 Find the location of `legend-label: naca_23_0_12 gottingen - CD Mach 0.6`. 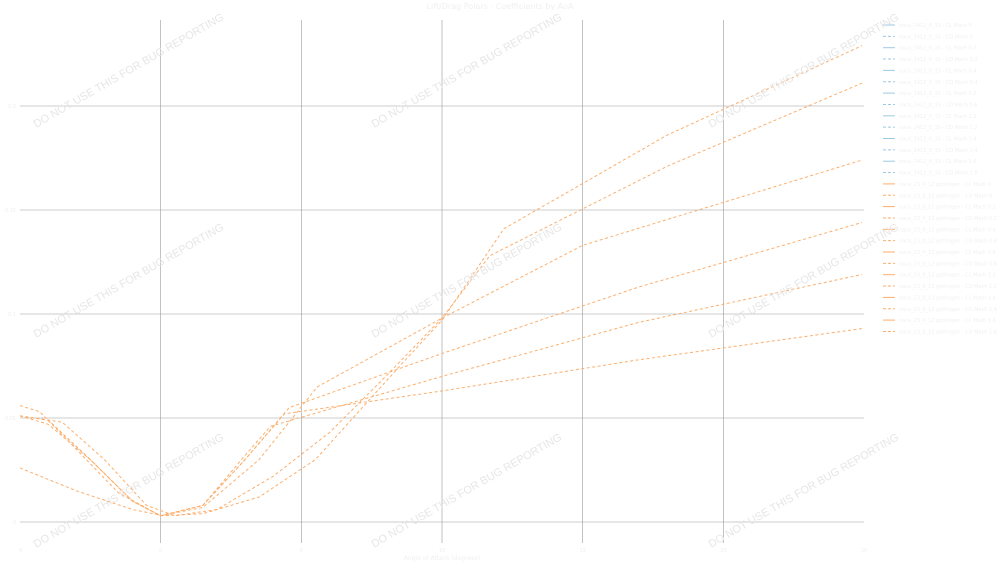

legend-label: naca_23_0_12 gottingen - CD Mach 0.6 is located at coordinates (948, 264).